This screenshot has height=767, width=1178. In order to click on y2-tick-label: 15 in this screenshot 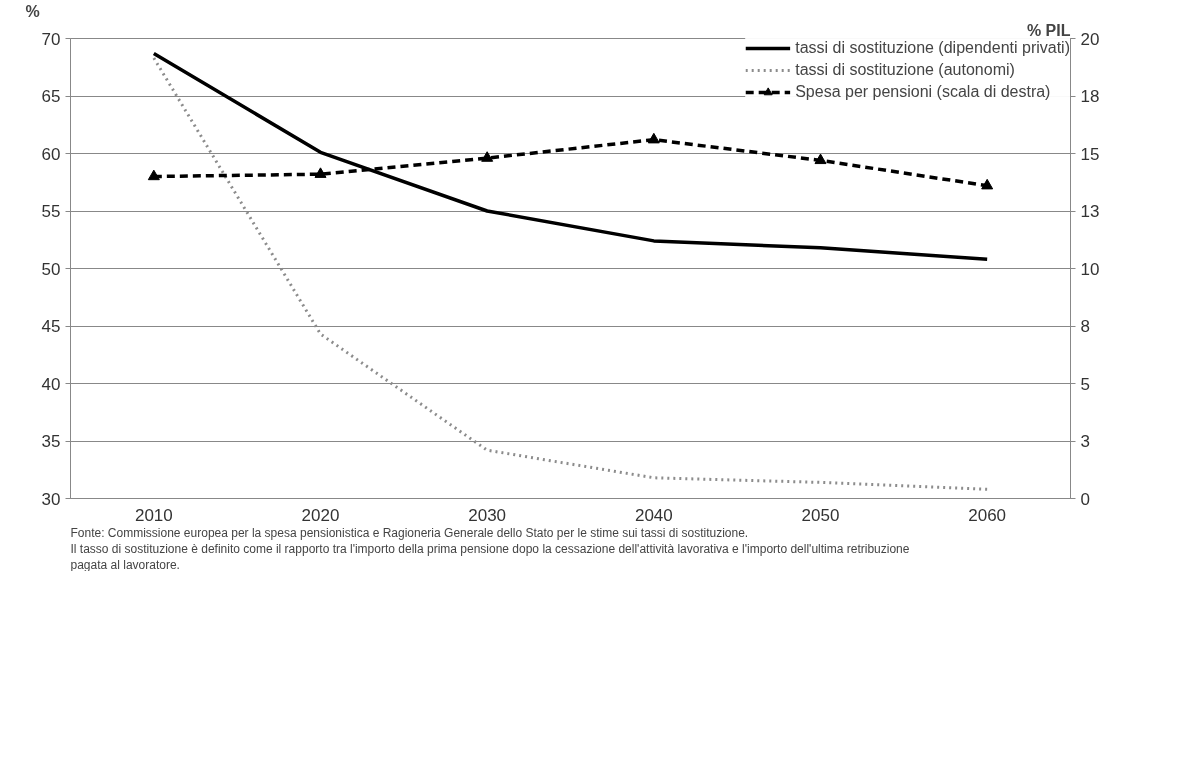, I will do `click(1090, 154)`.